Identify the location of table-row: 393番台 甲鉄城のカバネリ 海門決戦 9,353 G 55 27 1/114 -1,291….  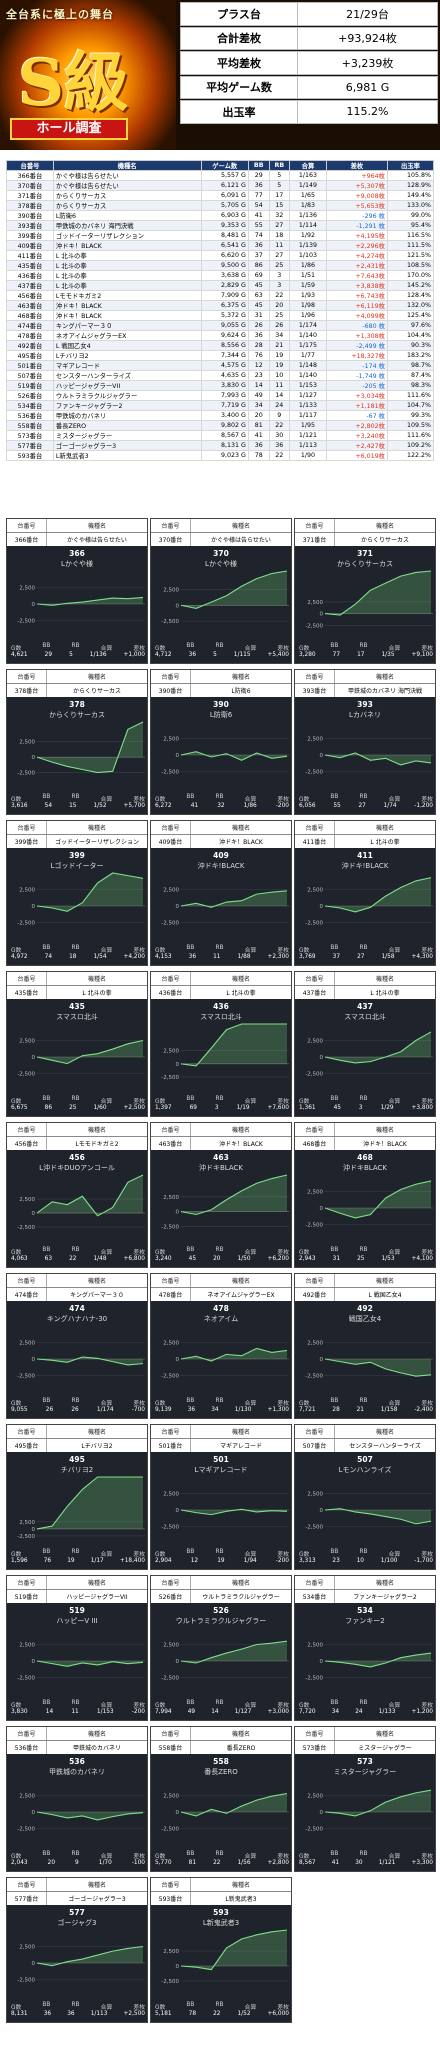
(220, 225).